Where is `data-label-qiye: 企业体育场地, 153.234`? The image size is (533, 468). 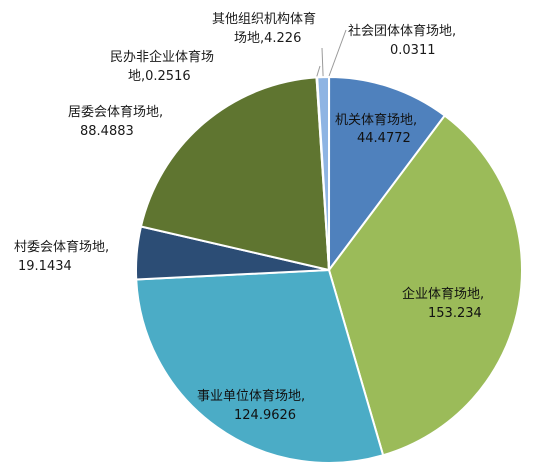 data-label-qiye: 企业体育场地, 153.234 is located at coordinates (445, 303).